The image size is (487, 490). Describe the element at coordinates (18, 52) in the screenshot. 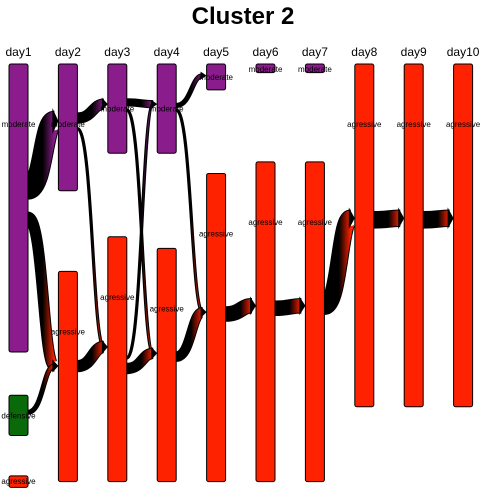

I see `day-label-day1: day1` at that location.